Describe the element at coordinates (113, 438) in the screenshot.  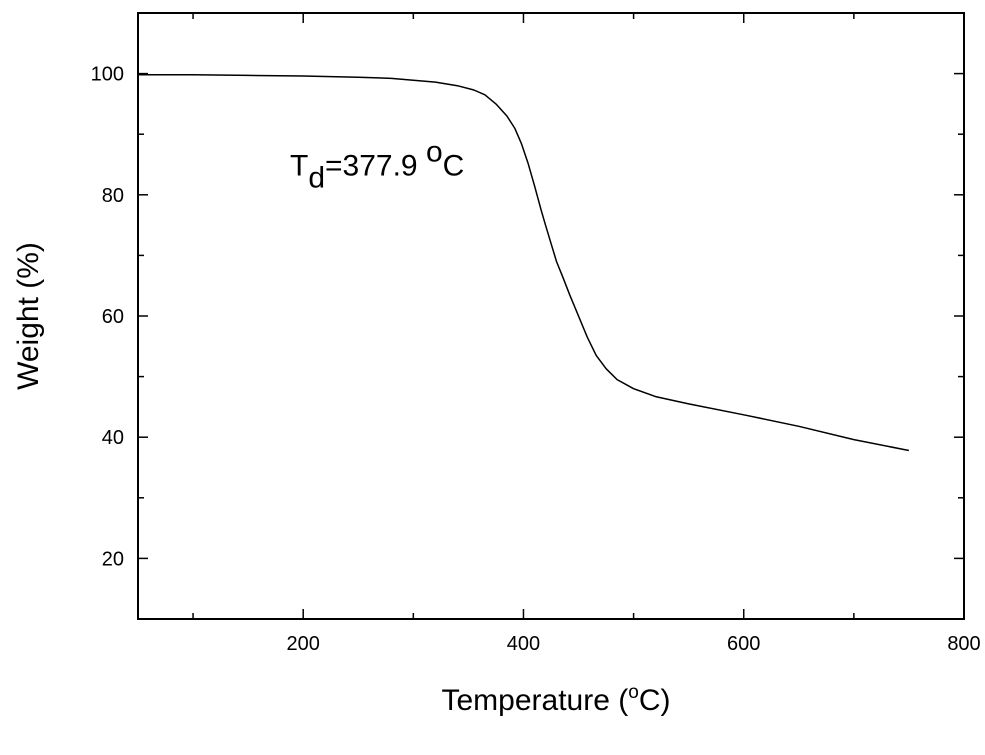
I see `y-tick-label: 40` at that location.